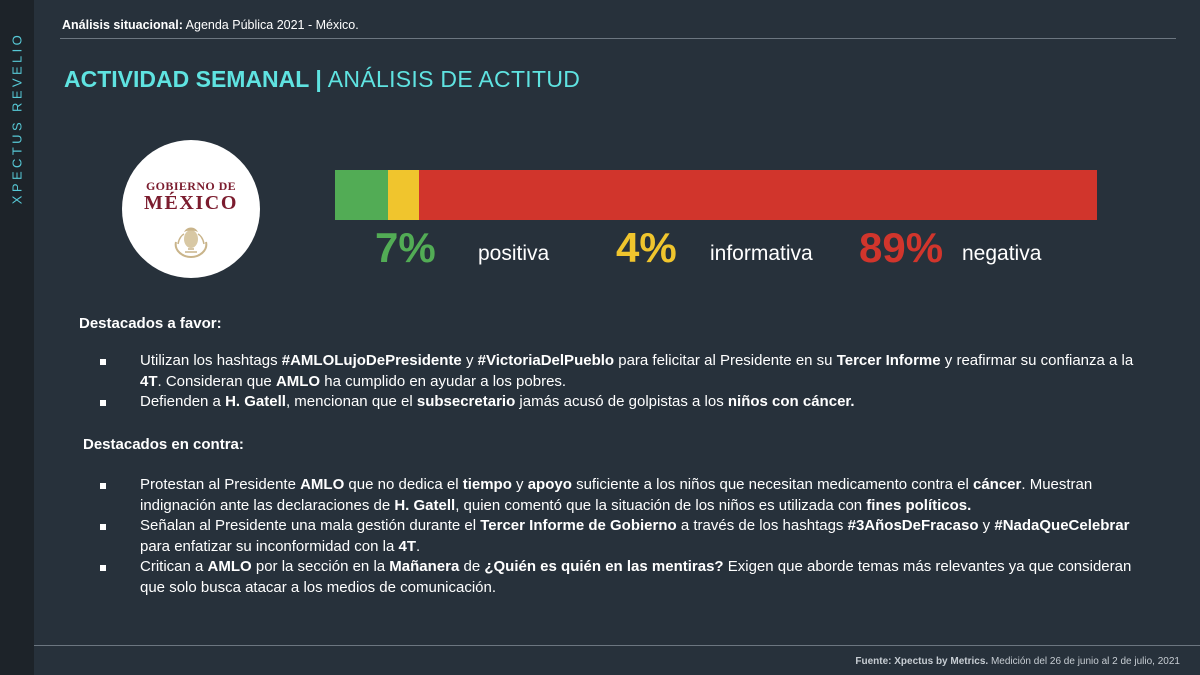  What do you see at coordinates (514, 253) in the screenshot?
I see `positive-label: positiva` at bounding box center [514, 253].